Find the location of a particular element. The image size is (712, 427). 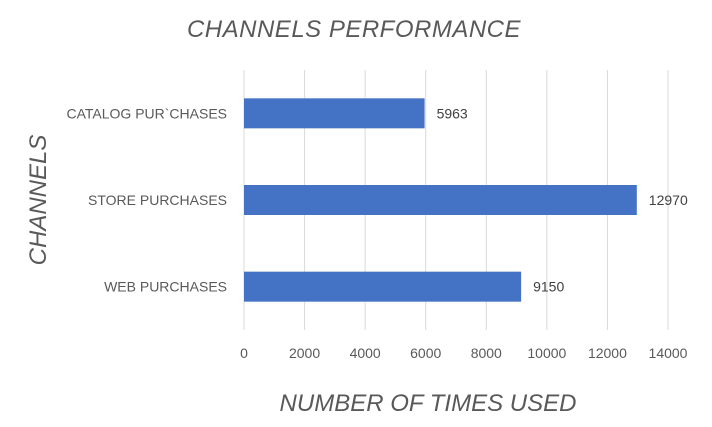

data-label: 12970 is located at coordinates (668, 200).